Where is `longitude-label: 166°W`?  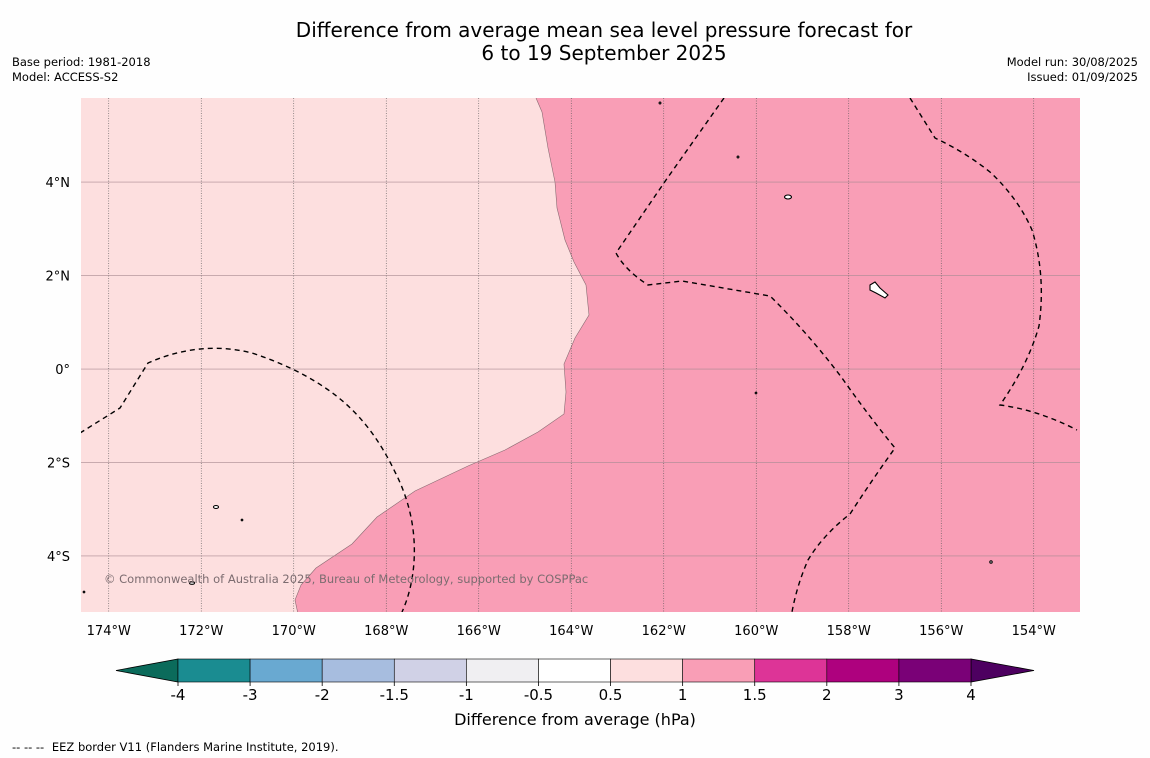
longitude-label: 166°W is located at coordinates (479, 631).